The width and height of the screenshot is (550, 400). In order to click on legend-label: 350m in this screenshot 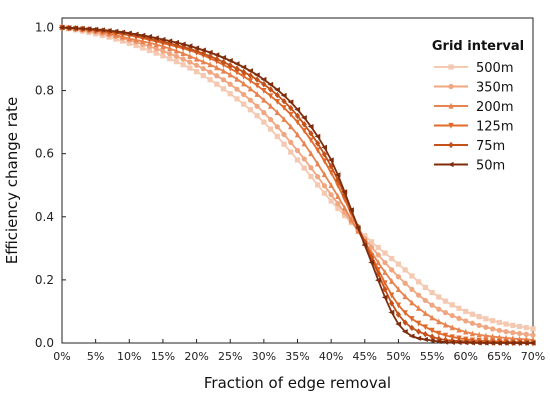, I will do `click(494, 88)`.